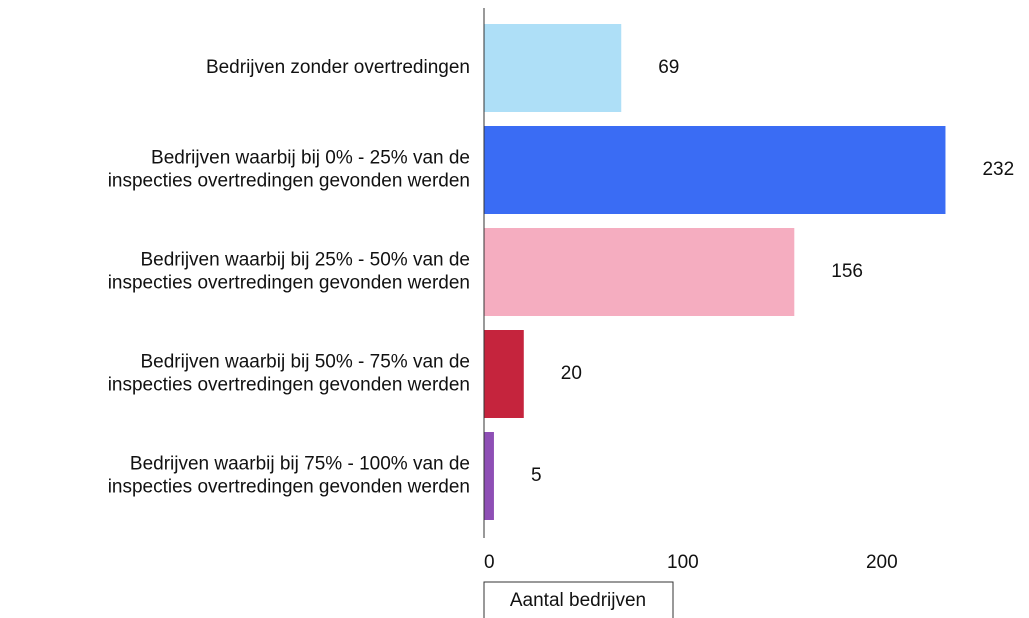 This screenshot has width=1029, height=618. Describe the element at coordinates (668, 67) in the screenshot. I see `value-label: 69` at that location.